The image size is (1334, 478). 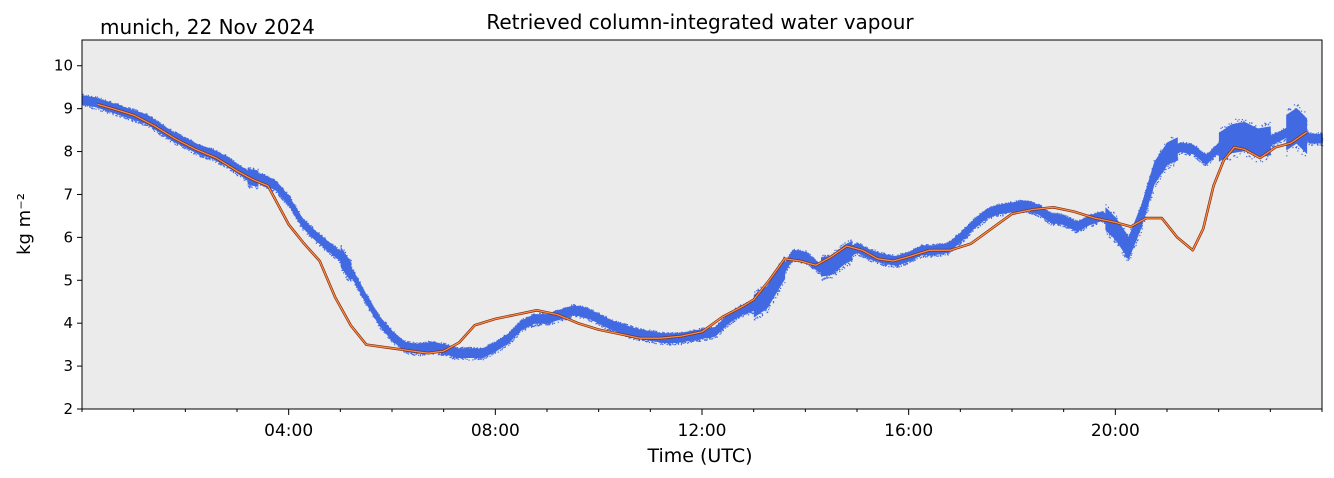 What do you see at coordinates (908, 431) in the screenshot?
I see `x-tick-label: 16:00` at bounding box center [908, 431].